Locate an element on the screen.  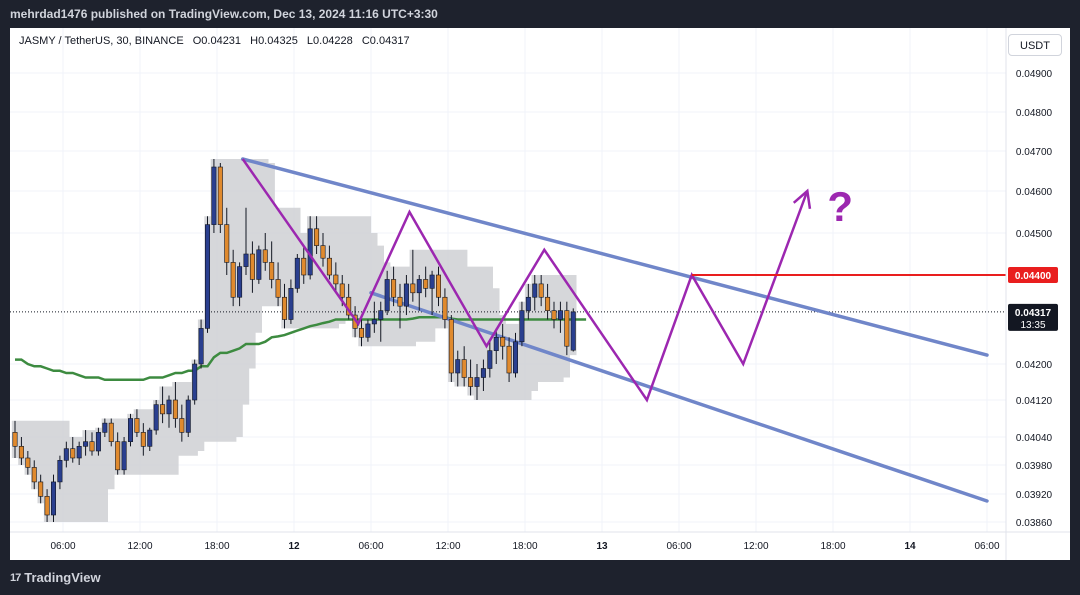
price-tick-label: 0.04800 is located at coordinates (1034, 113).